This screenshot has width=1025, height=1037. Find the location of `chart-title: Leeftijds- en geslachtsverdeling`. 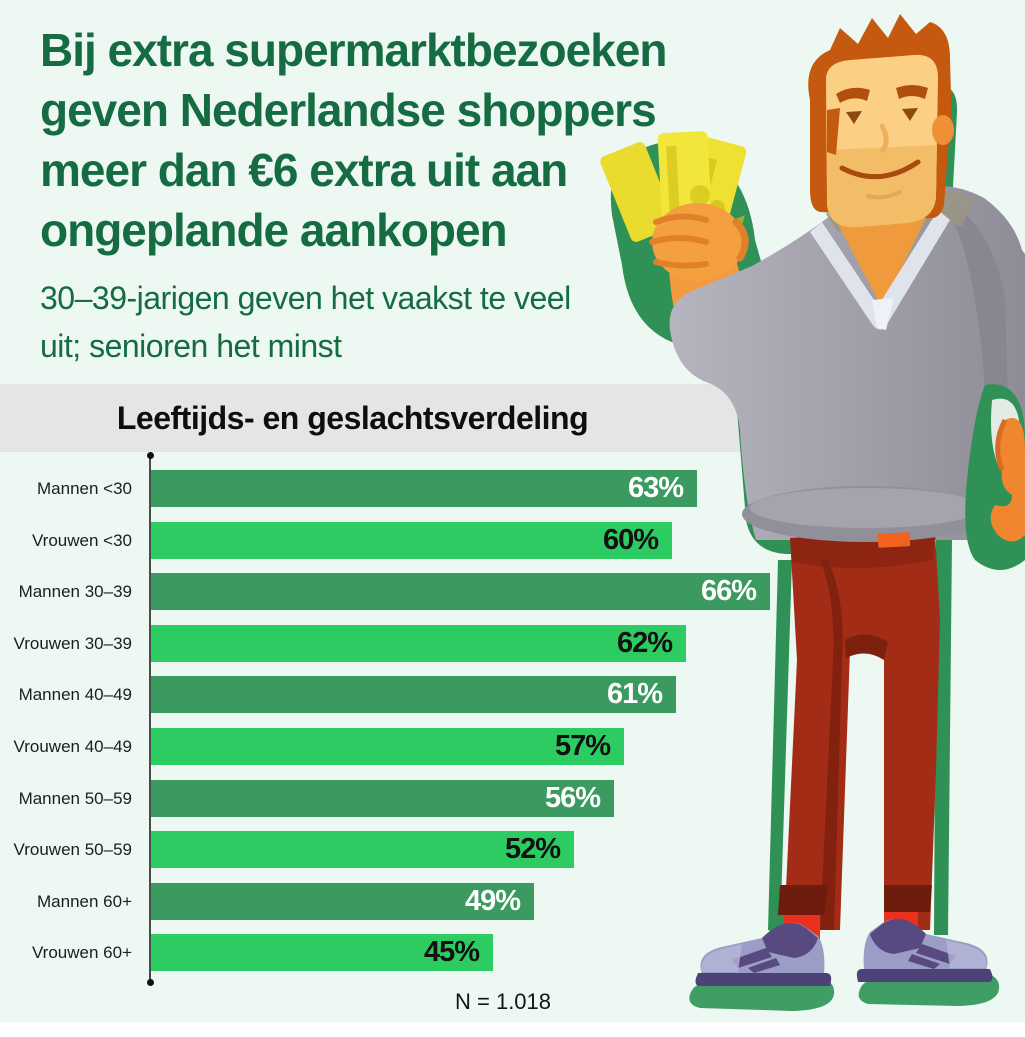

chart-title: Leeftijds- en geslachtsverdeling is located at coordinates (352, 418).